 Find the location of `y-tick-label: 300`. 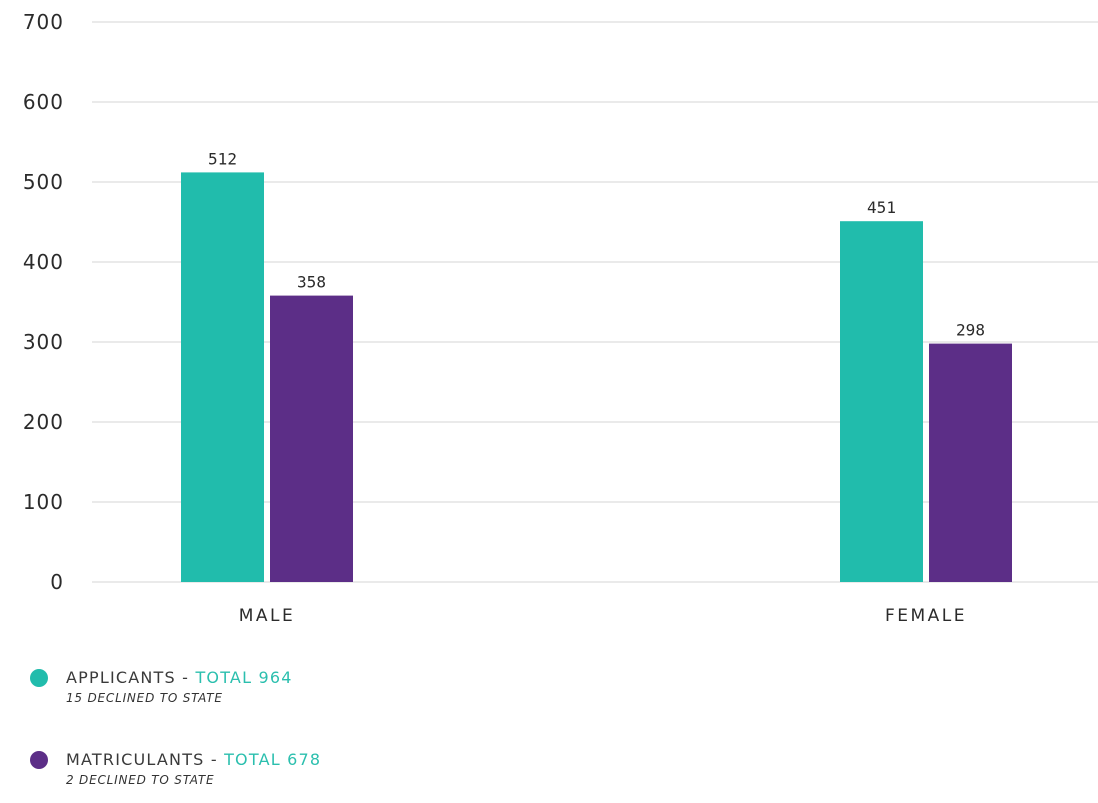

y-tick-label: 300 is located at coordinates (43, 342).